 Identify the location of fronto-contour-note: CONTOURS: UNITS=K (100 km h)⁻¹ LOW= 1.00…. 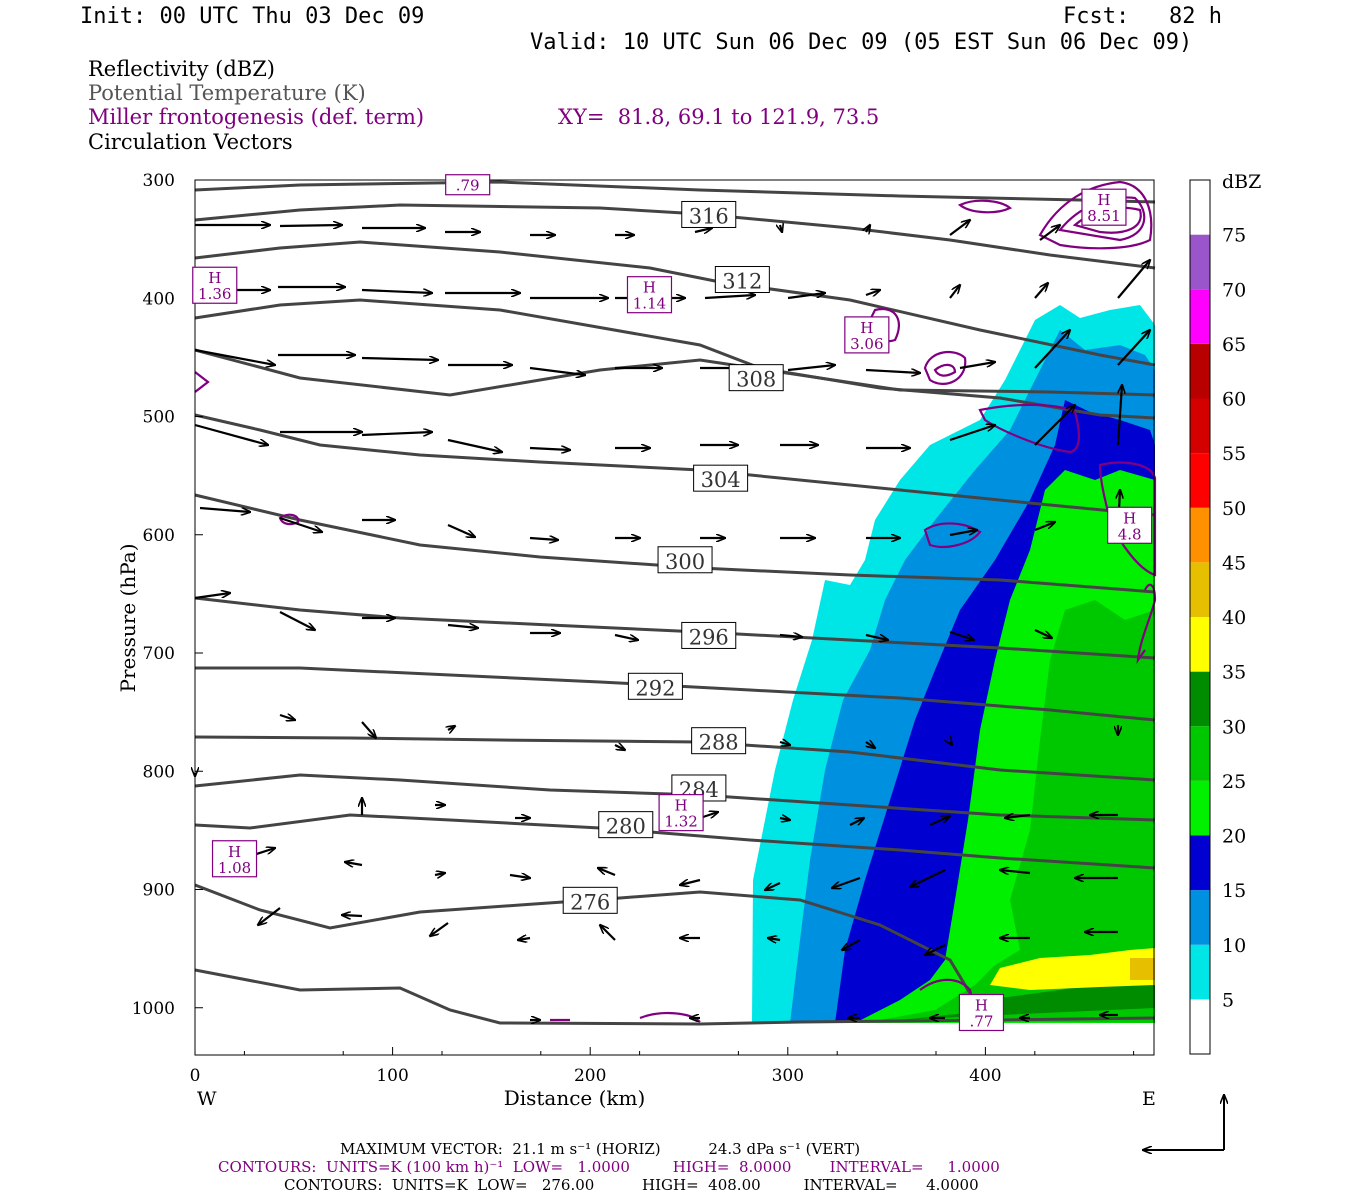
(609, 1167).